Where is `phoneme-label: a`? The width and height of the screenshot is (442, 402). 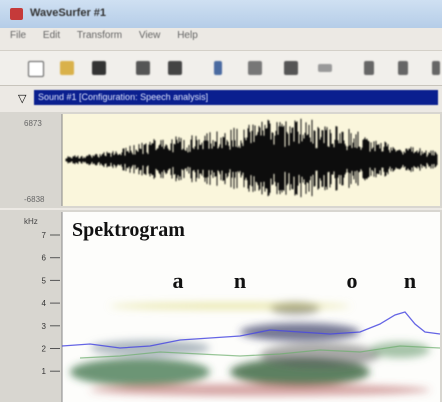
phoneme-label: a is located at coordinates (178, 280).